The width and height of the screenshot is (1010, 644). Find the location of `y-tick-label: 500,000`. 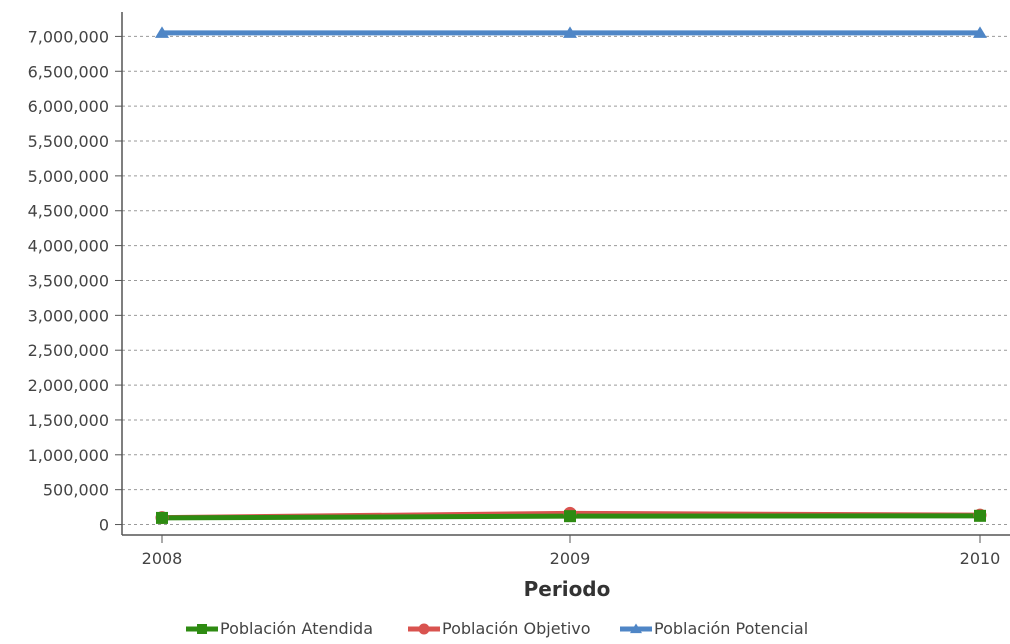

y-tick-label: 500,000 is located at coordinates (76, 490).